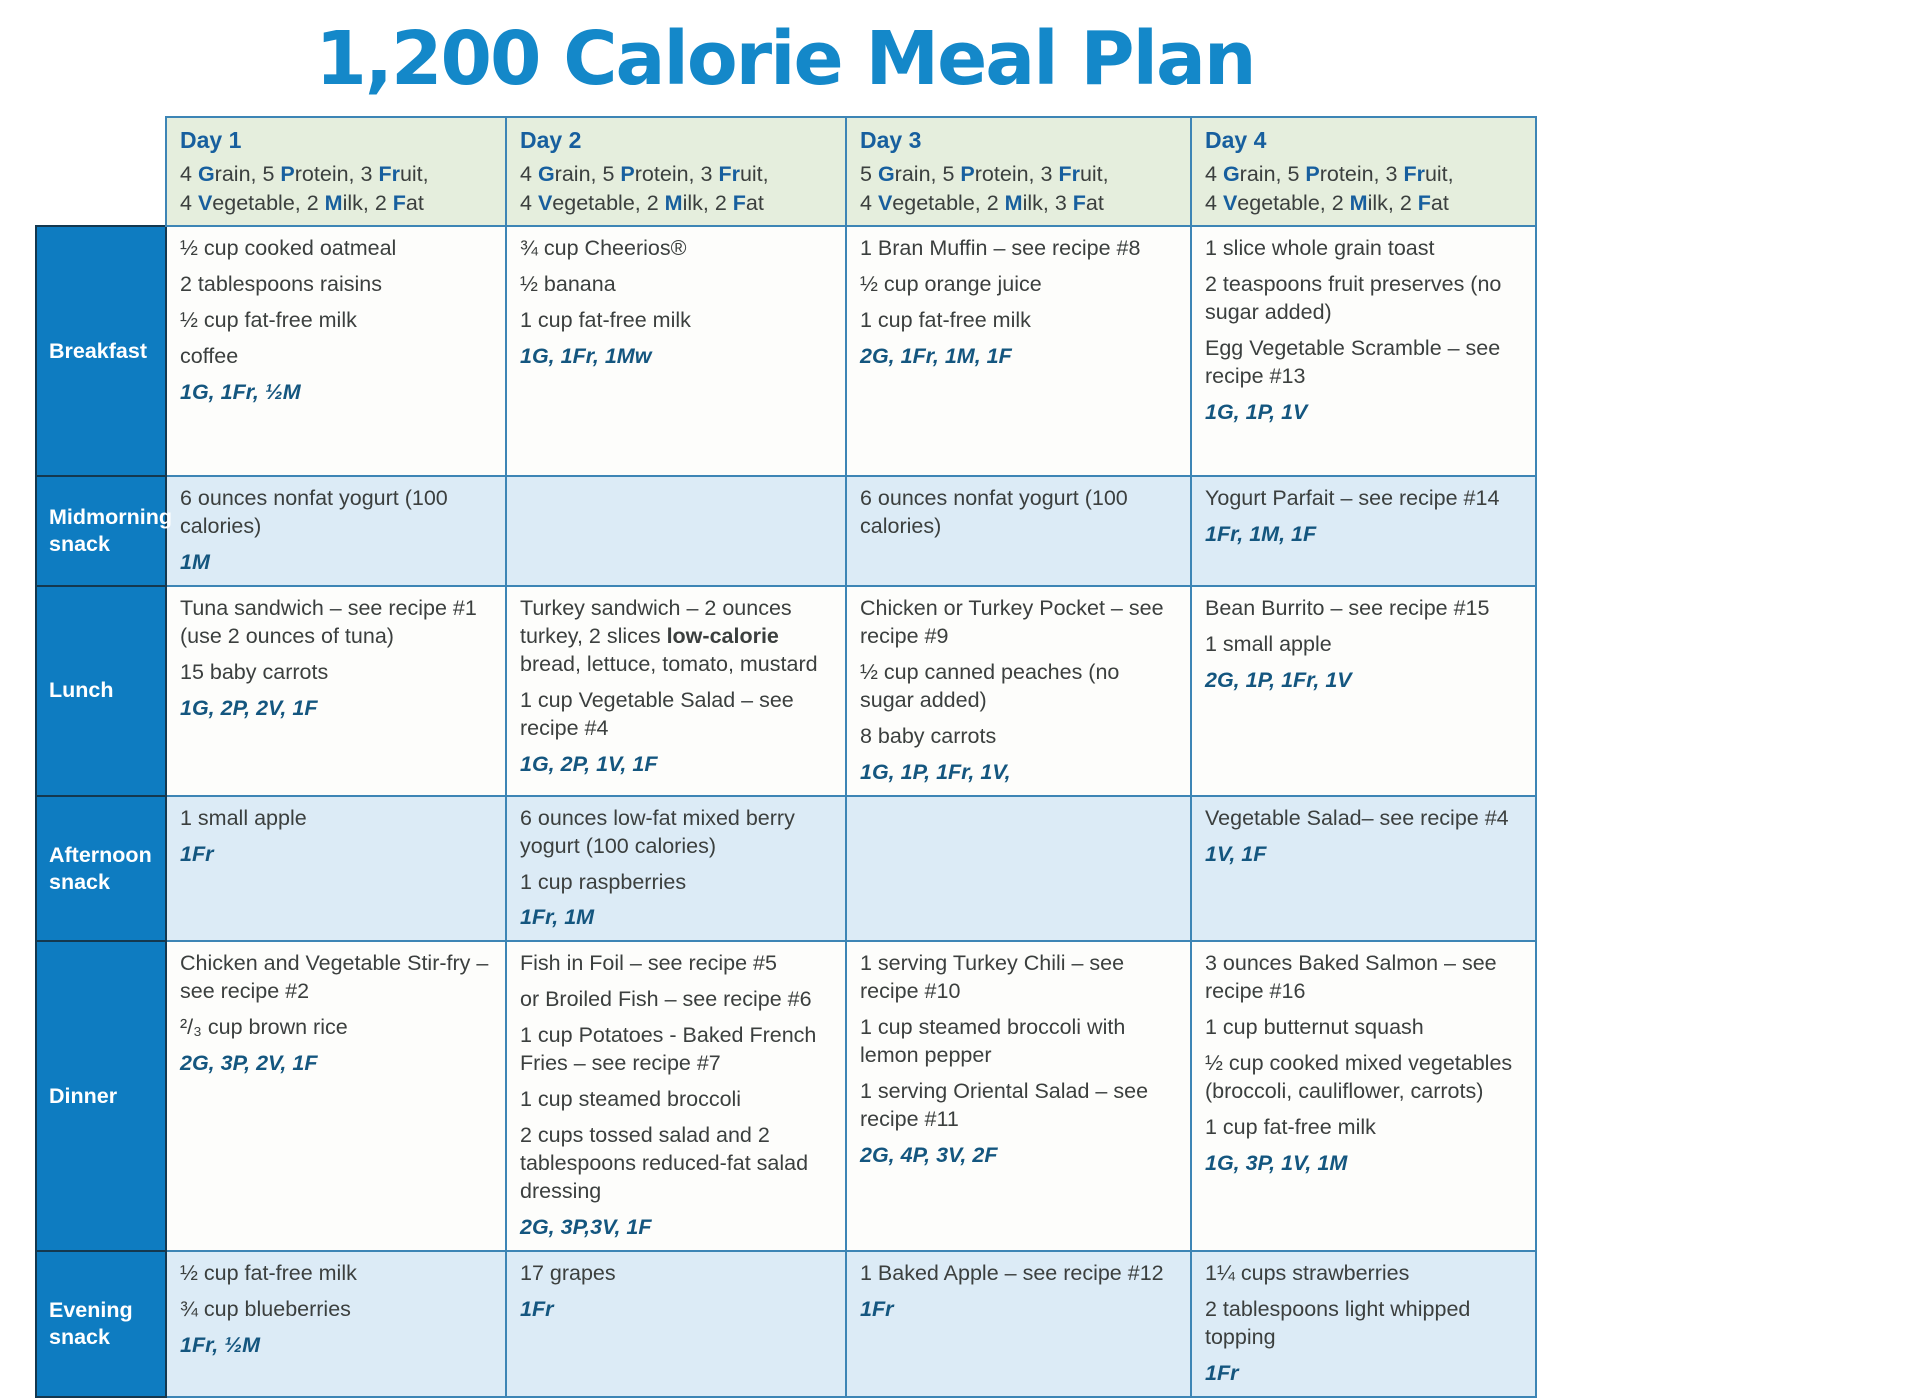 This screenshot has width=1920, height=1398. What do you see at coordinates (785, 59) in the screenshot?
I see `page-title: 1,200 Calorie Meal Plan` at bounding box center [785, 59].